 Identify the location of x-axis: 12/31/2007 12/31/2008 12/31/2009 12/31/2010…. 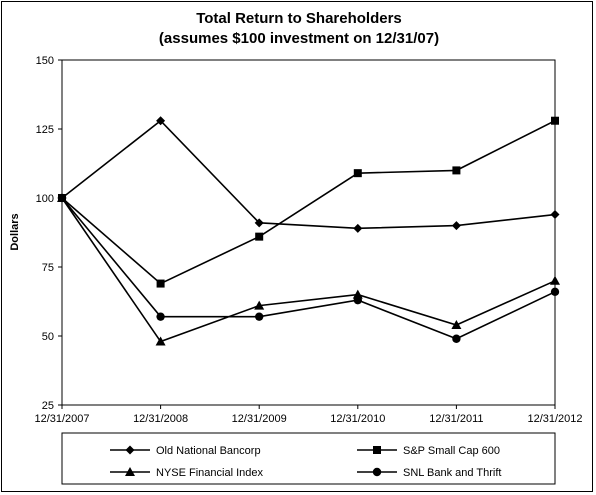
(308, 415).